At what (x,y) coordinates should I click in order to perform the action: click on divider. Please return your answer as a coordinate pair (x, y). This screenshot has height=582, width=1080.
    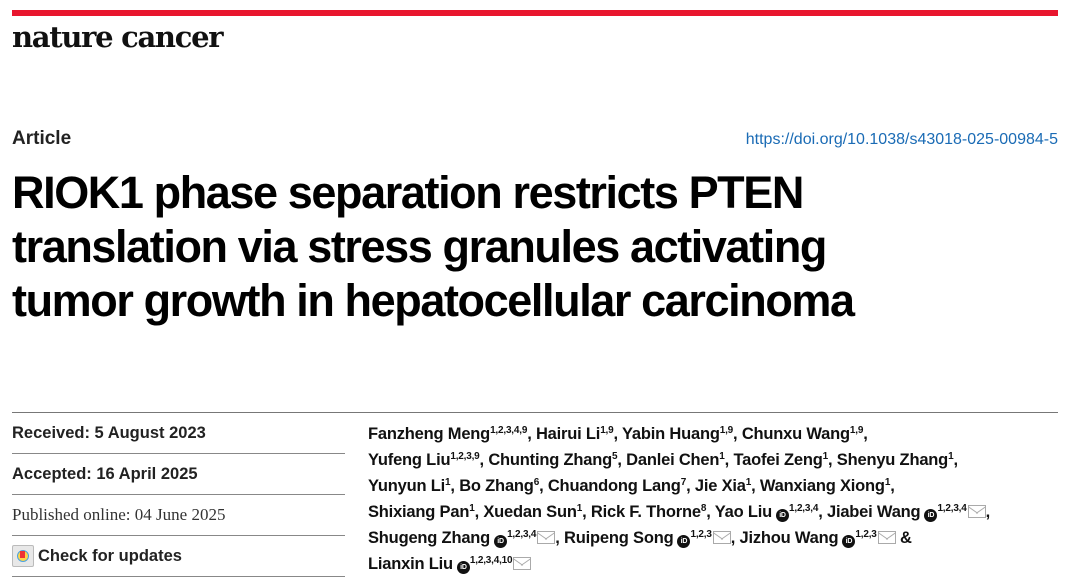
    Looking at the image, I should click on (535, 412).